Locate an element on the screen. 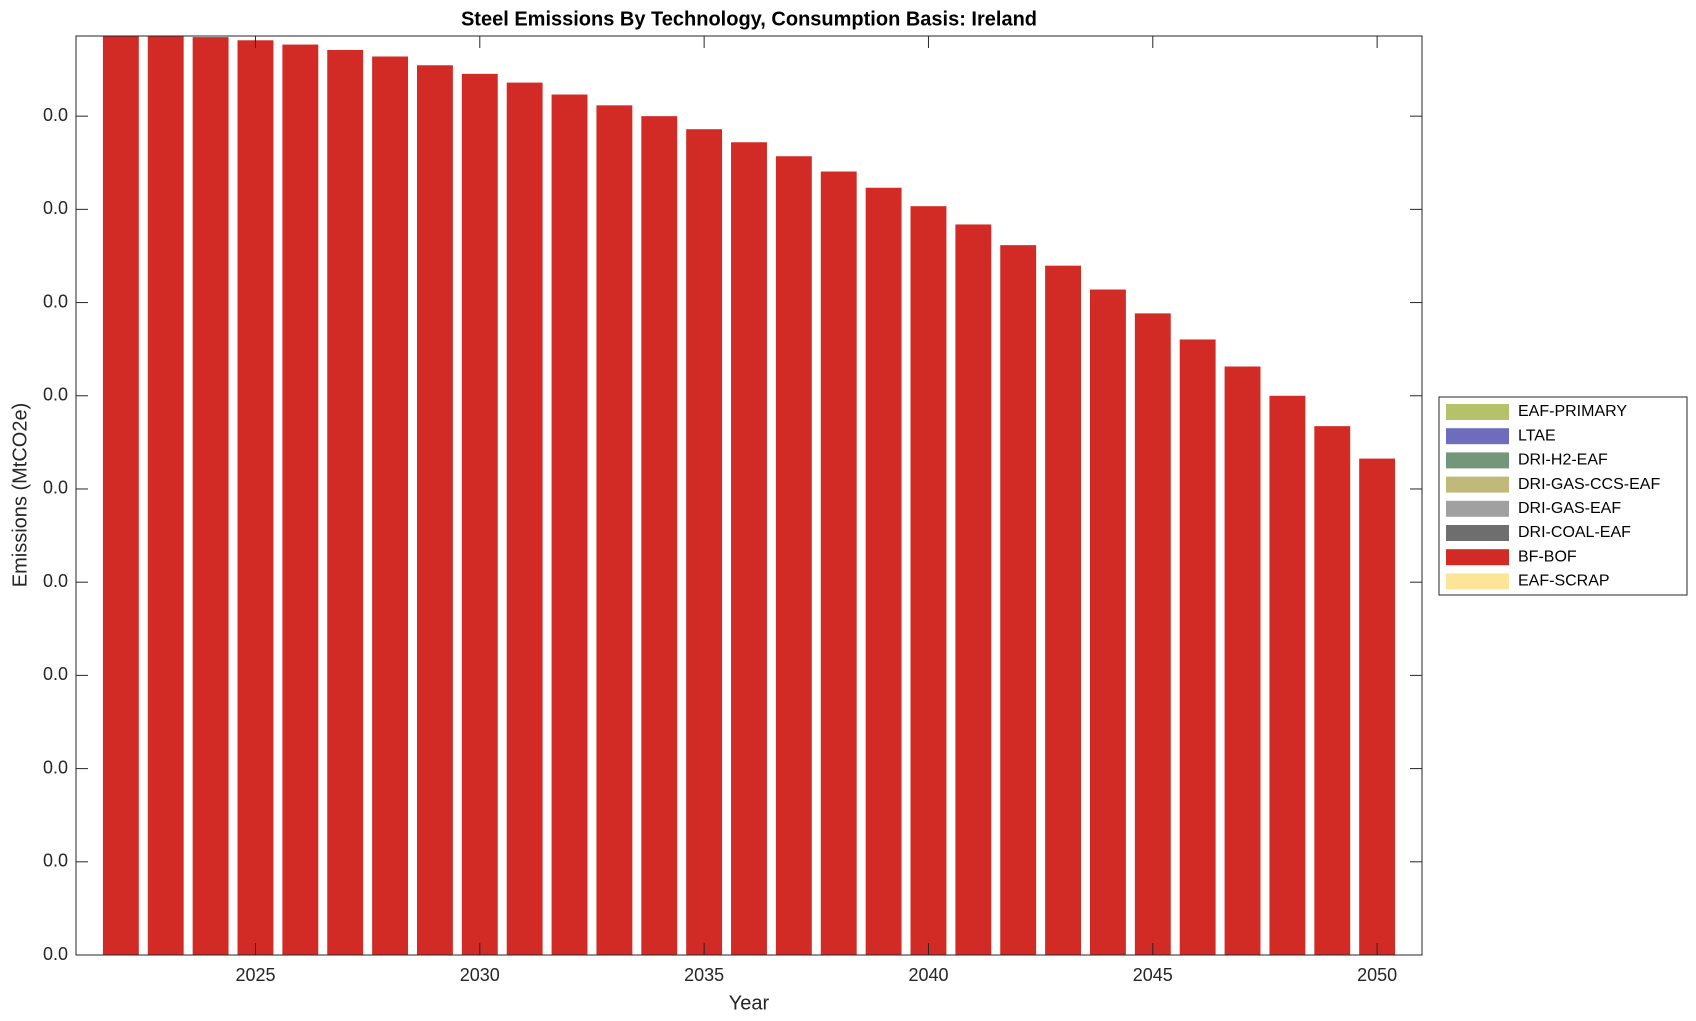 The image size is (1696, 1021). x-tick-label: 2050 is located at coordinates (1377, 975).